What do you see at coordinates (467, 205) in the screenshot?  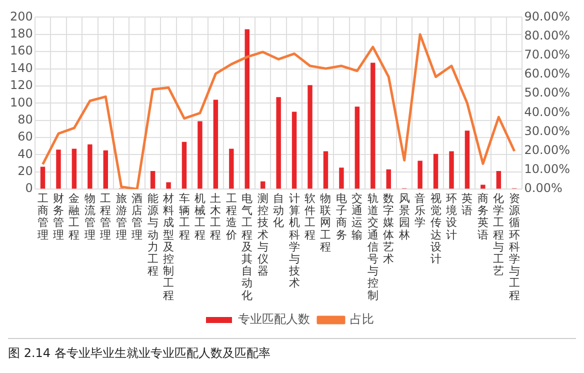 I see `x-tick-label: 英语` at bounding box center [467, 205].